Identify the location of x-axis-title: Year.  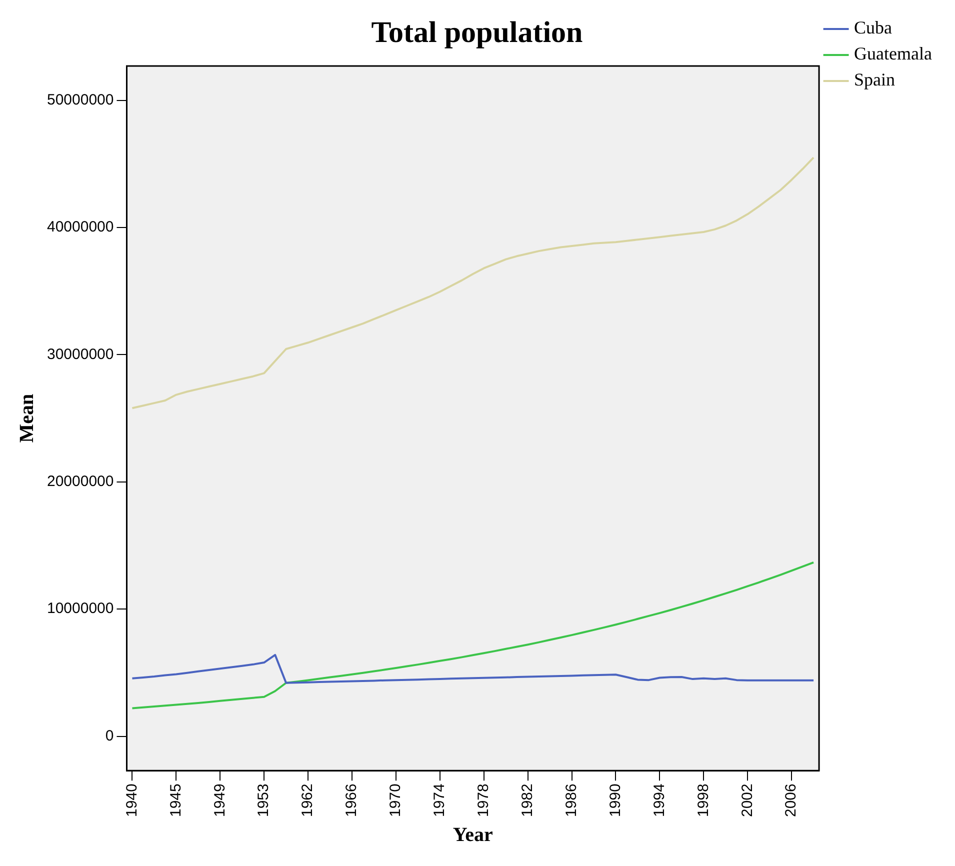
(472, 835).